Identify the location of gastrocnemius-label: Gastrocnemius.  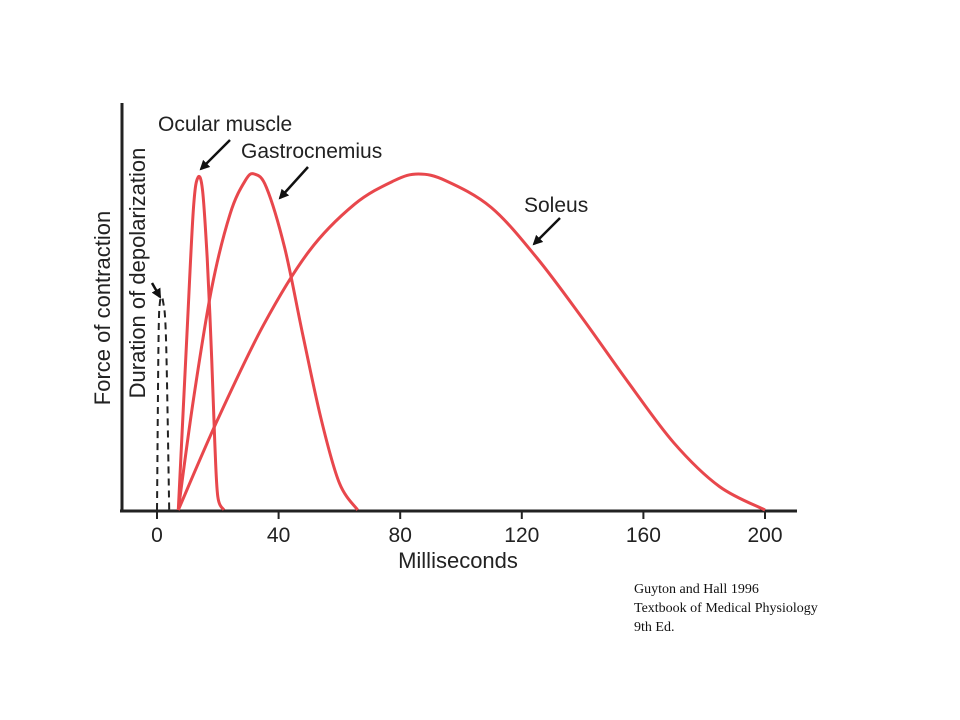
(311, 151).